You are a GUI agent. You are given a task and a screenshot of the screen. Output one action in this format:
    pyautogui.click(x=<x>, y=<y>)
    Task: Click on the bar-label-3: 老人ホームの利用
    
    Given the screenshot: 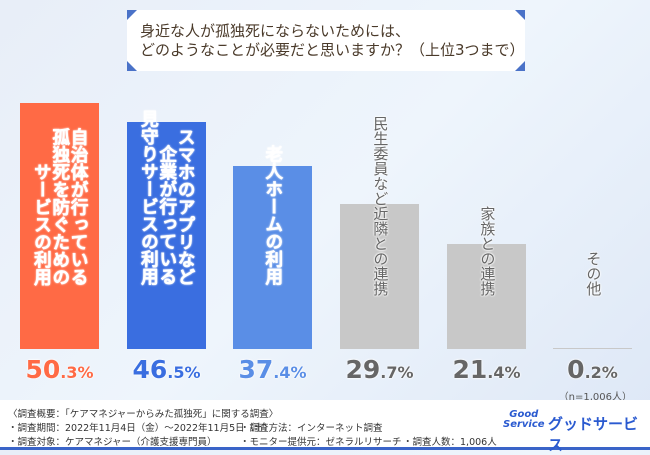 What is the action you would take?
    pyautogui.click(x=272, y=215)
    